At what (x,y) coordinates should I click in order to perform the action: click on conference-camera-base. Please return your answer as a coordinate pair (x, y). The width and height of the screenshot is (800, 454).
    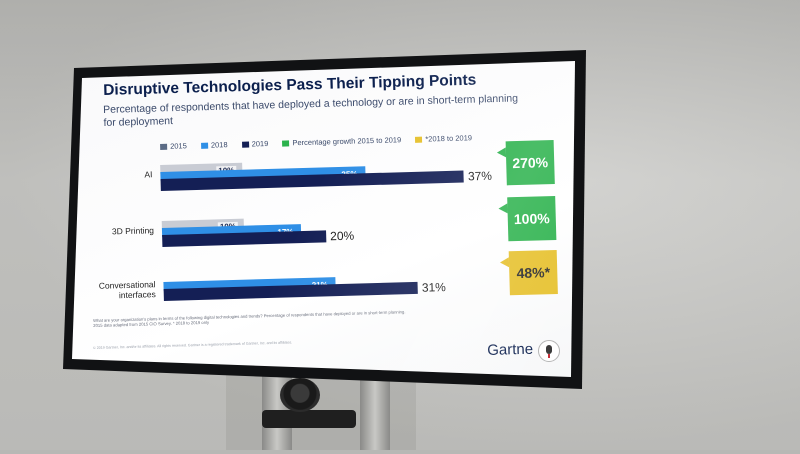
    Looking at the image, I should click on (309, 419).